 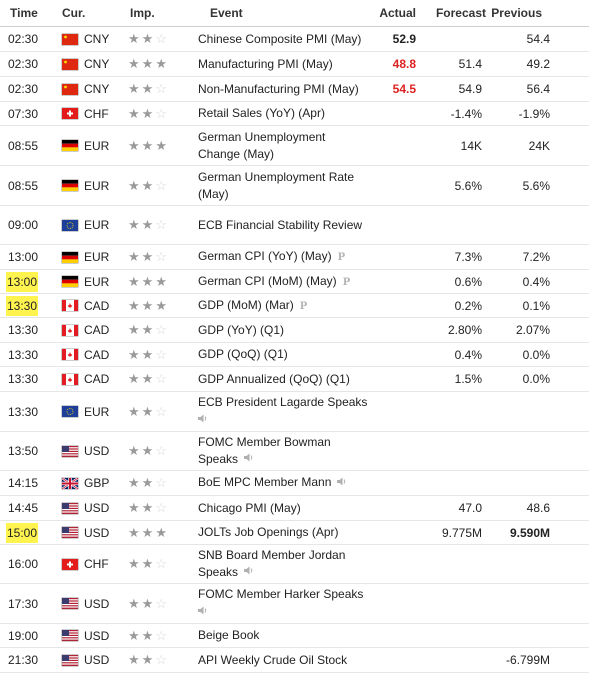 I want to click on star-icon: ☆, so click(x=161, y=329).